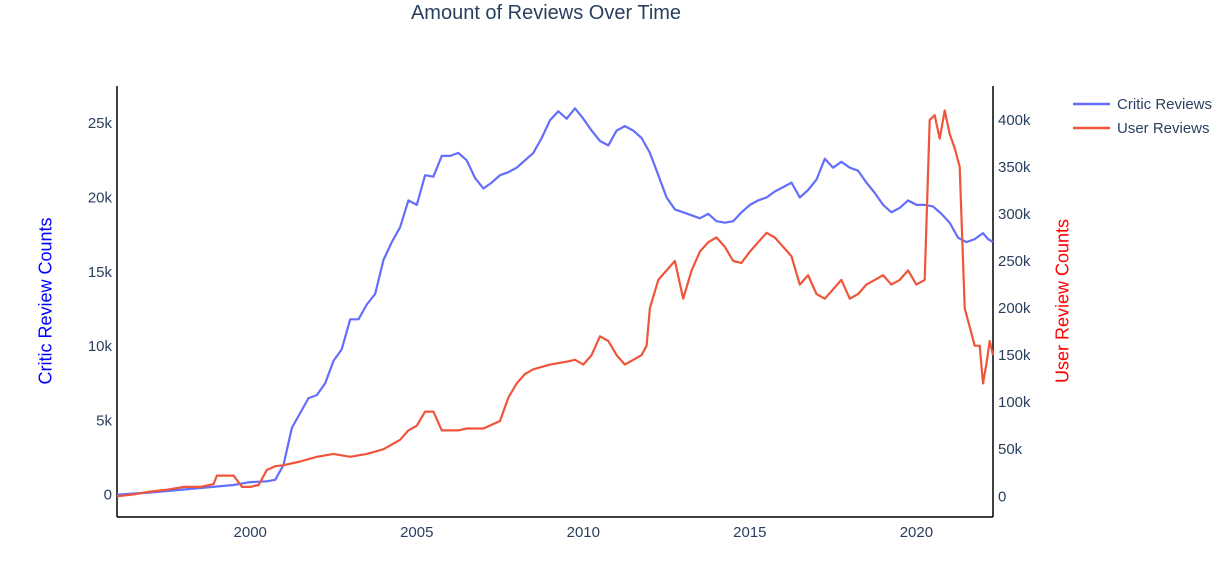 The image size is (1225, 574). What do you see at coordinates (1014, 261) in the screenshot?
I see `y2-tick-label: 250k` at bounding box center [1014, 261].